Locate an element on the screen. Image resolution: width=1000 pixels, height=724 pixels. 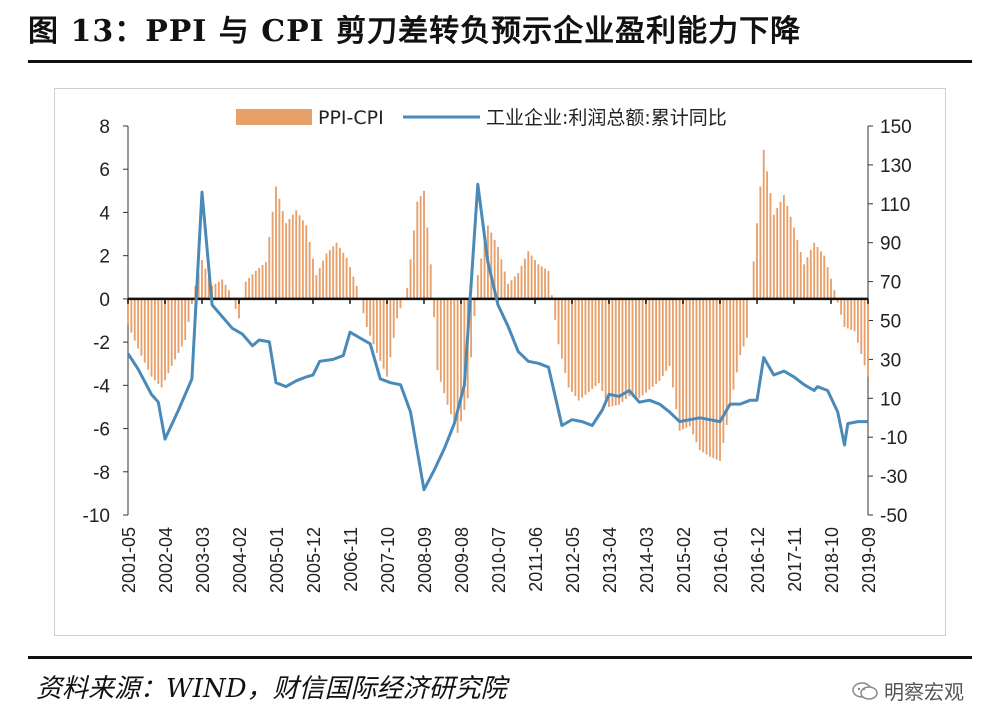
right-tick-label: 70 is located at coordinates (890, 283).